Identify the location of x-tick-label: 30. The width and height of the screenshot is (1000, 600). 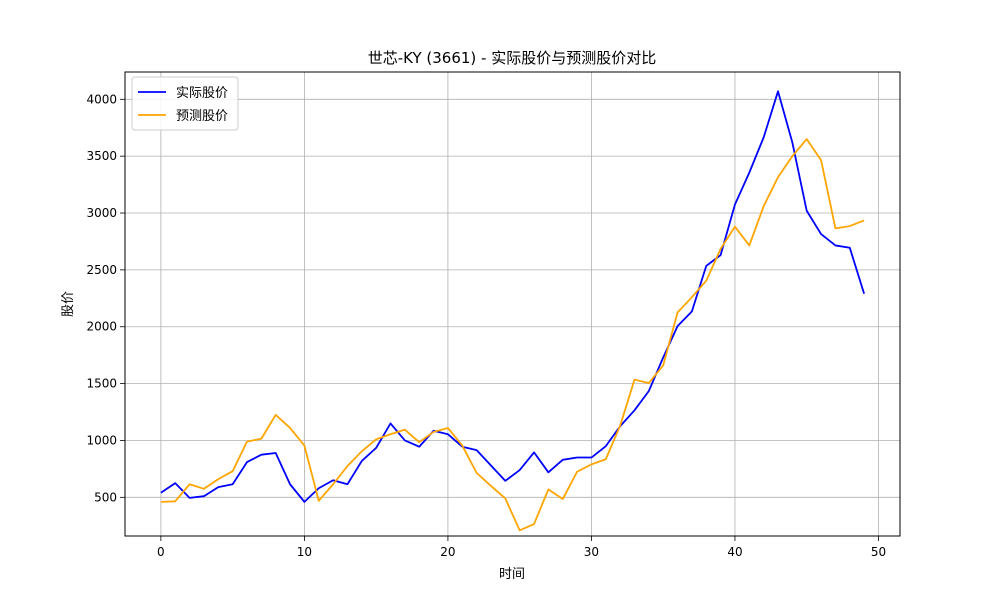
(591, 552).